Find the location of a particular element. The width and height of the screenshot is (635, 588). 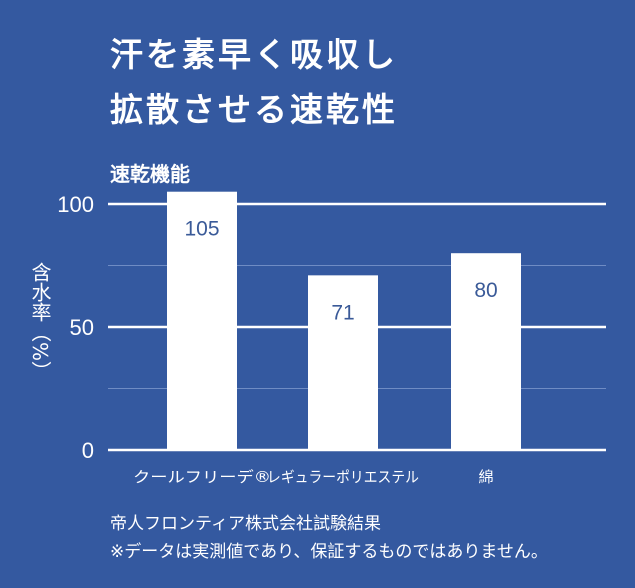

y-tick-label: 0 is located at coordinates (88, 450).